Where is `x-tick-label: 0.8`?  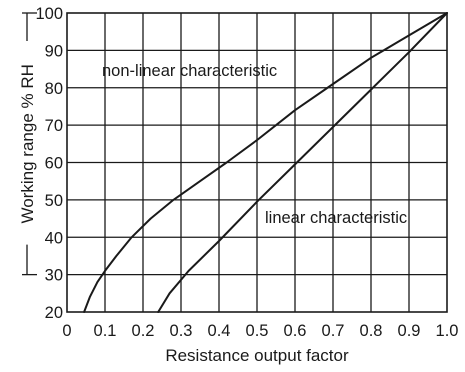
x-tick-label: 0.8 is located at coordinates (371, 331).